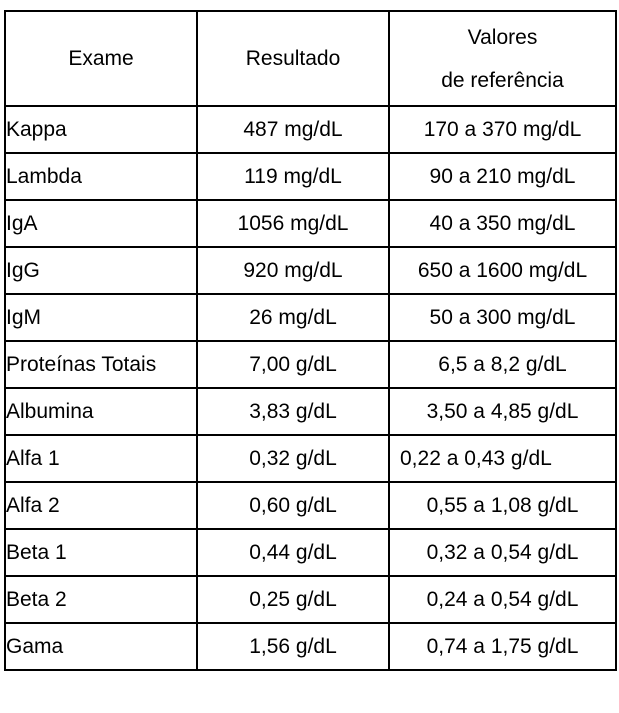  I want to click on table-row: Beta 2 0,25 g/dL 0,24 a 0,54 g/dL, so click(310, 599).